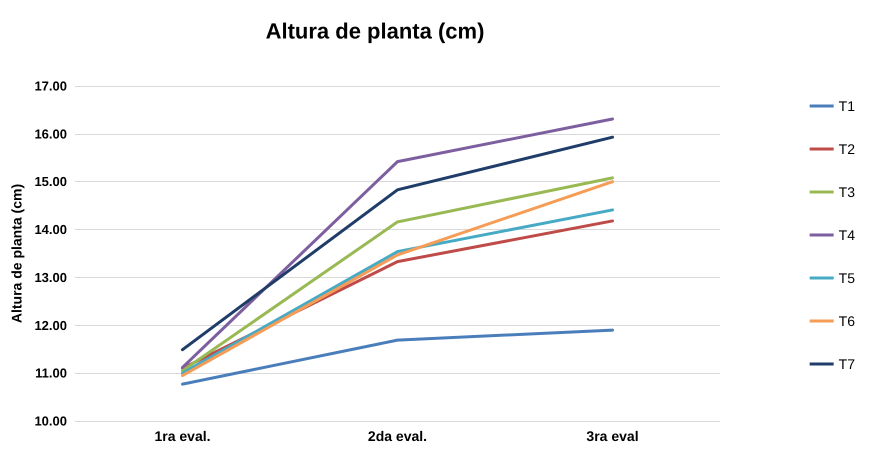 The width and height of the screenshot is (880, 470). I want to click on y-tick-label: 10.00, so click(50, 421).